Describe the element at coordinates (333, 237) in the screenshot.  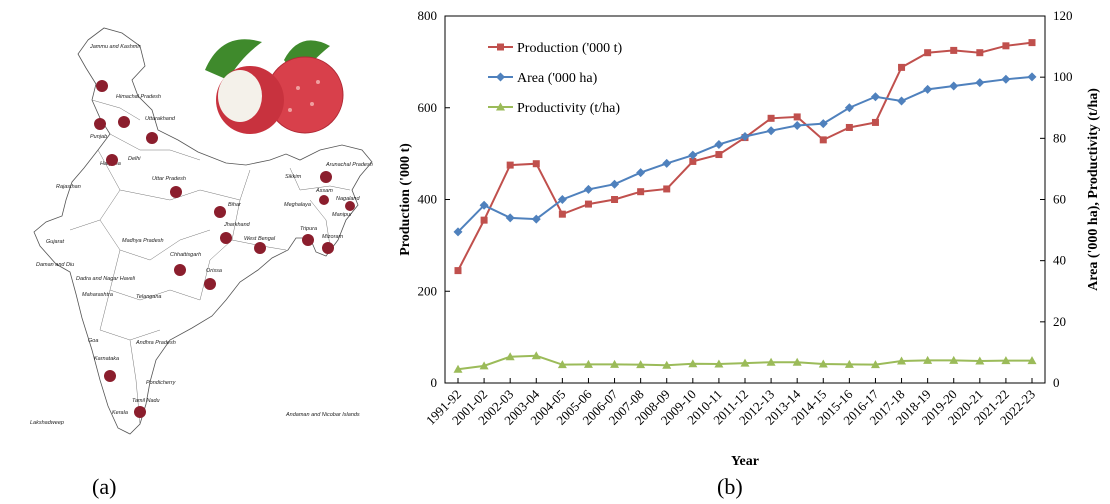
I see `state-label: Mizoram` at that location.